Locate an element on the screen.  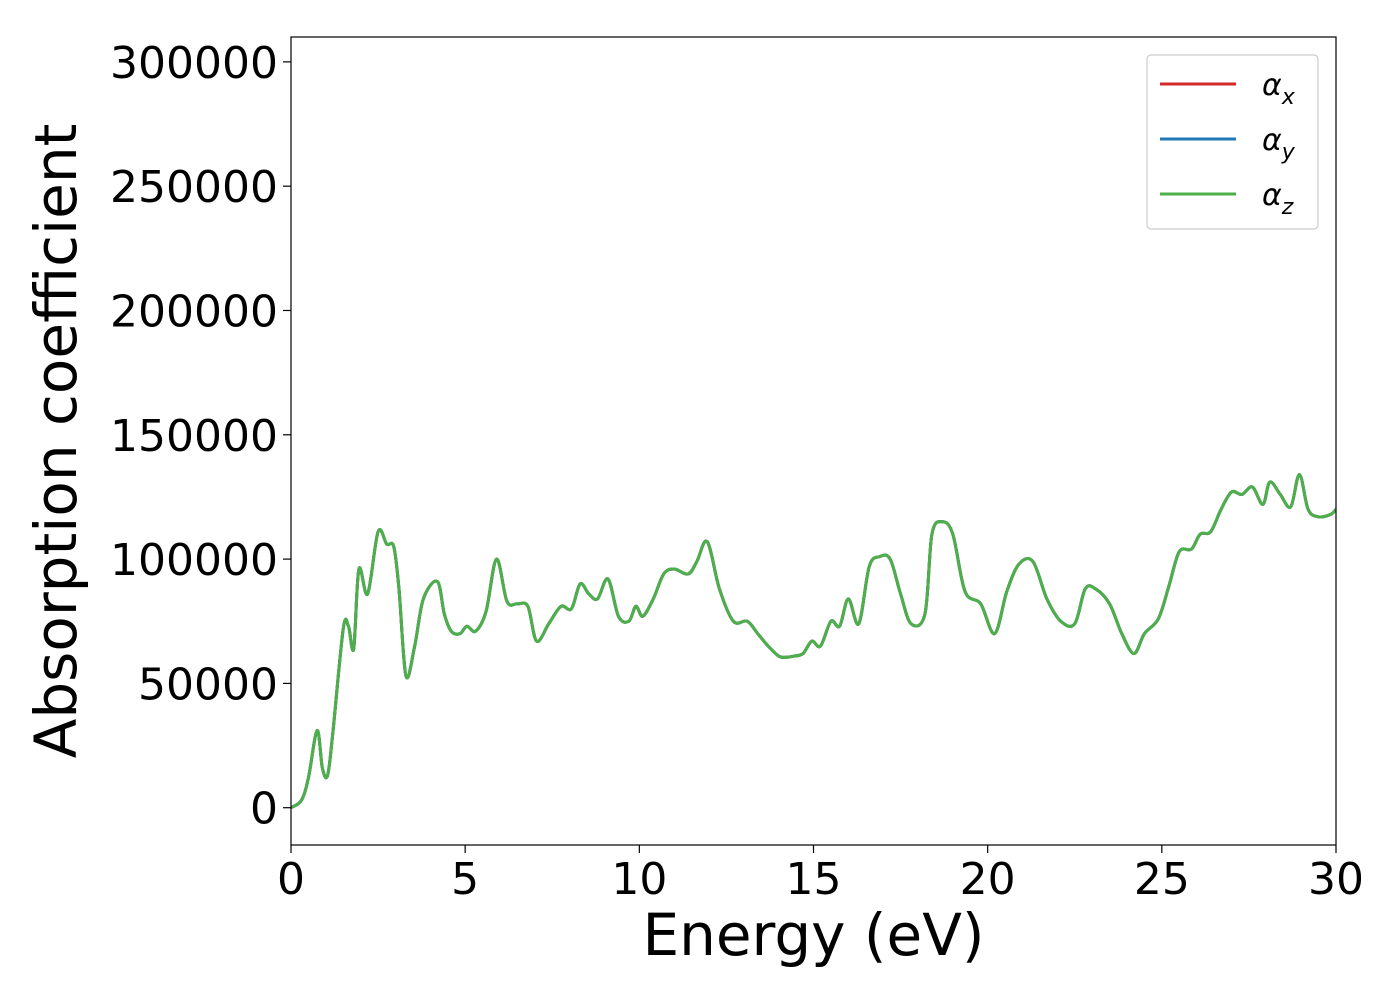
y-tick-label: 50000 is located at coordinates (208, 684).